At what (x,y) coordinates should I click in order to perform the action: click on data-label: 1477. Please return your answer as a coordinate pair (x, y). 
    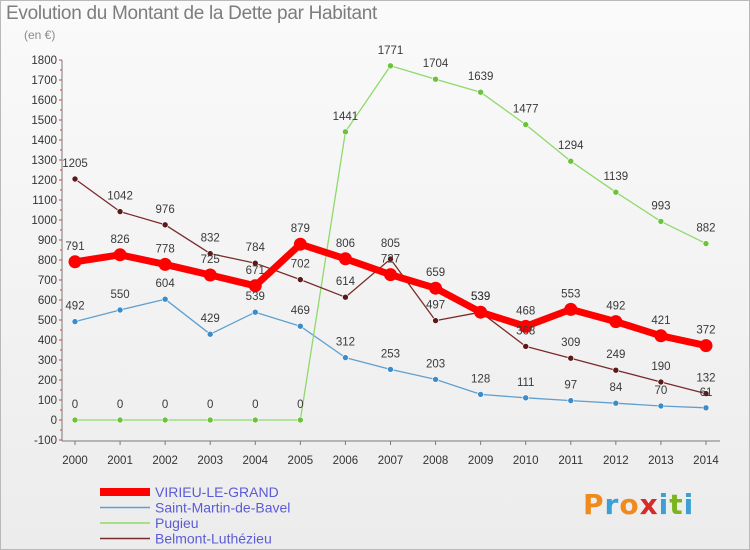
    Looking at the image, I should click on (526, 110).